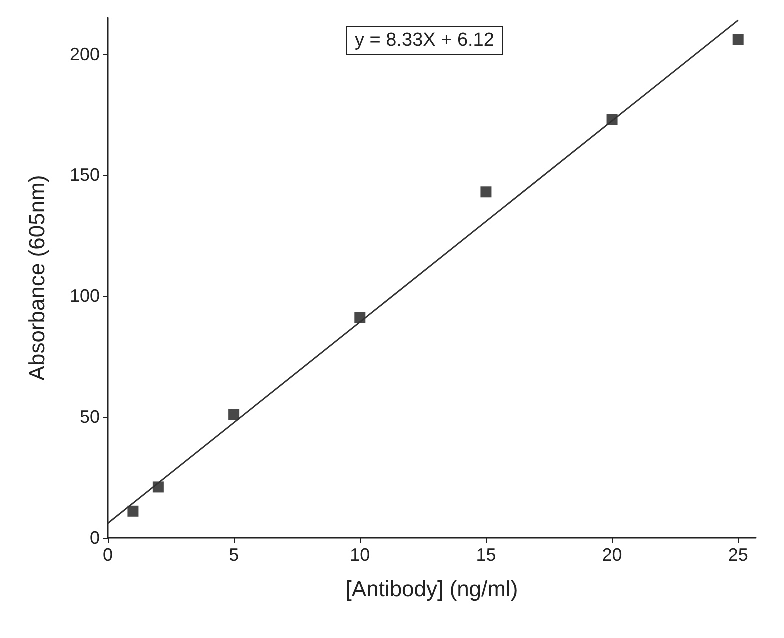  What do you see at coordinates (612, 555) in the screenshot?
I see `x-tick-label: 20` at bounding box center [612, 555].